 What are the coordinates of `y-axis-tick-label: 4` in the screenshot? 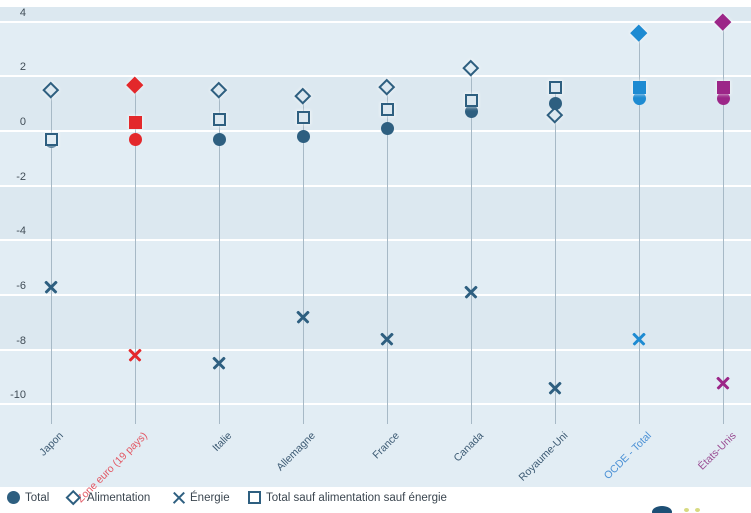 It's located at (22, 12).